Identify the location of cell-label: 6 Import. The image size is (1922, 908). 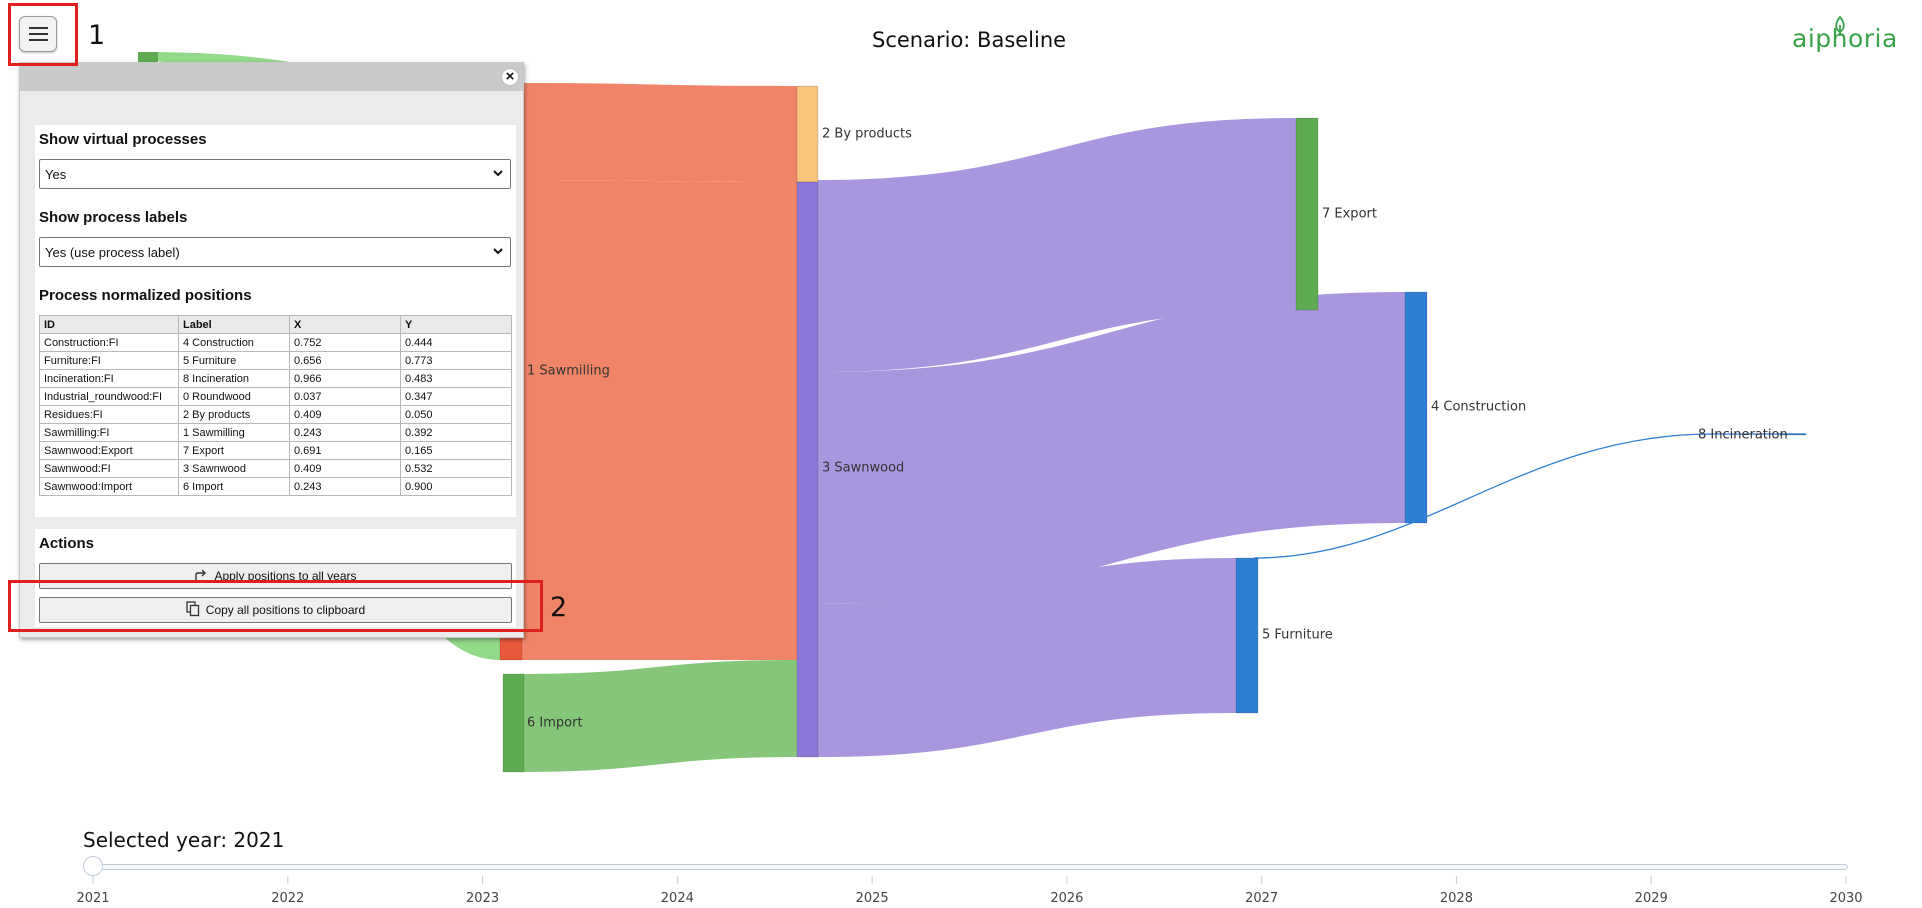
(234, 486).